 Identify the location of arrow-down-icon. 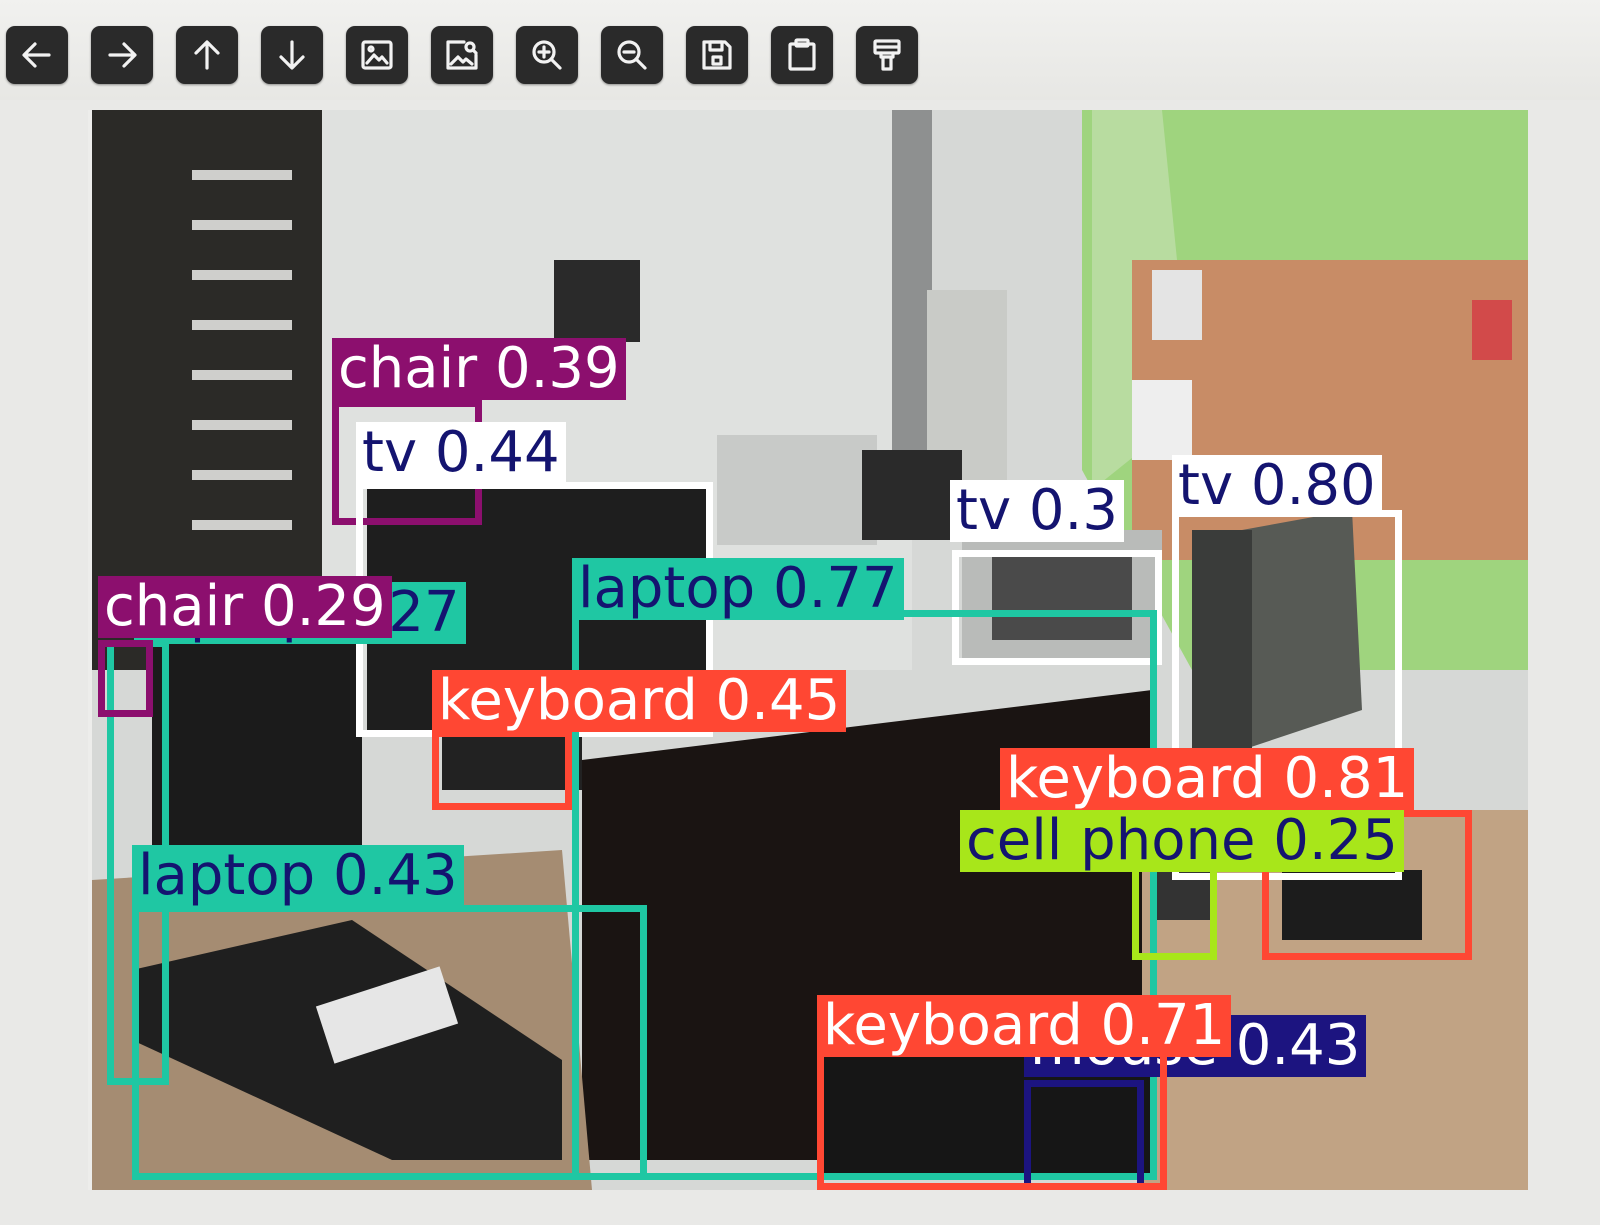
(292, 55).